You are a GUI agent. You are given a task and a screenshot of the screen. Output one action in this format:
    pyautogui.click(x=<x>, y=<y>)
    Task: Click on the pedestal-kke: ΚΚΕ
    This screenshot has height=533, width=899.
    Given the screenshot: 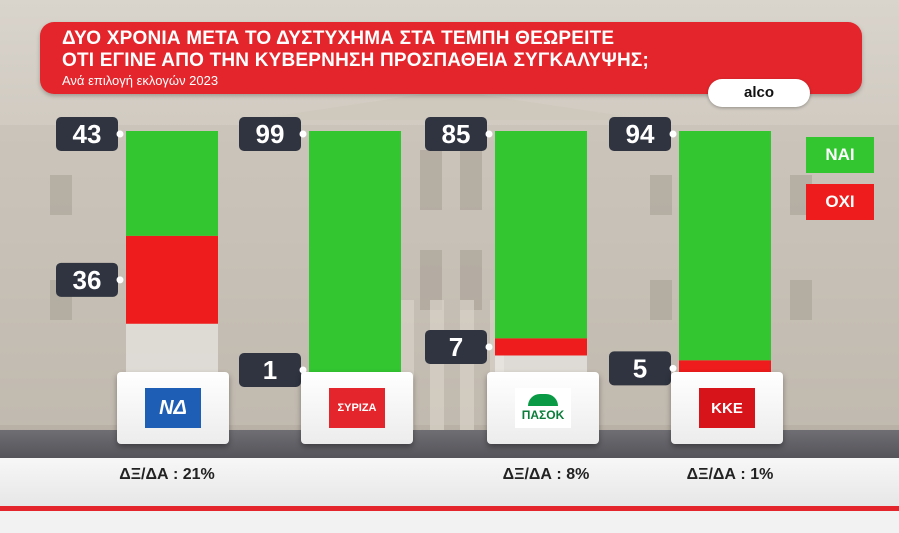 What is the action you would take?
    pyautogui.click(x=727, y=408)
    